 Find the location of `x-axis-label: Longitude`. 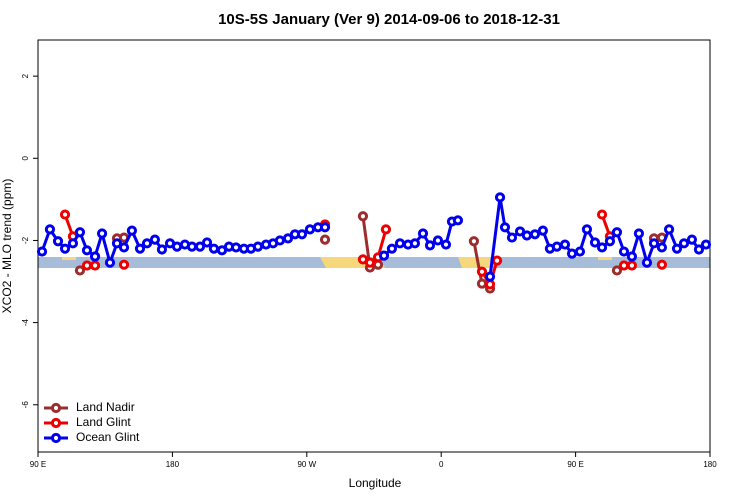

x-axis-label: Longitude is located at coordinates (375, 483).